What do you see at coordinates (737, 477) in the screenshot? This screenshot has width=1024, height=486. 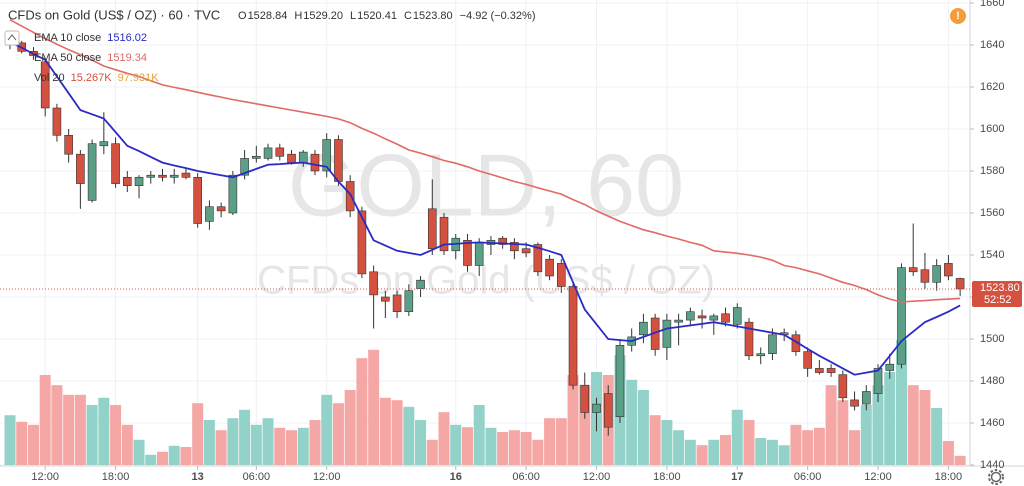 I see `x-tick-label: 17` at bounding box center [737, 477].